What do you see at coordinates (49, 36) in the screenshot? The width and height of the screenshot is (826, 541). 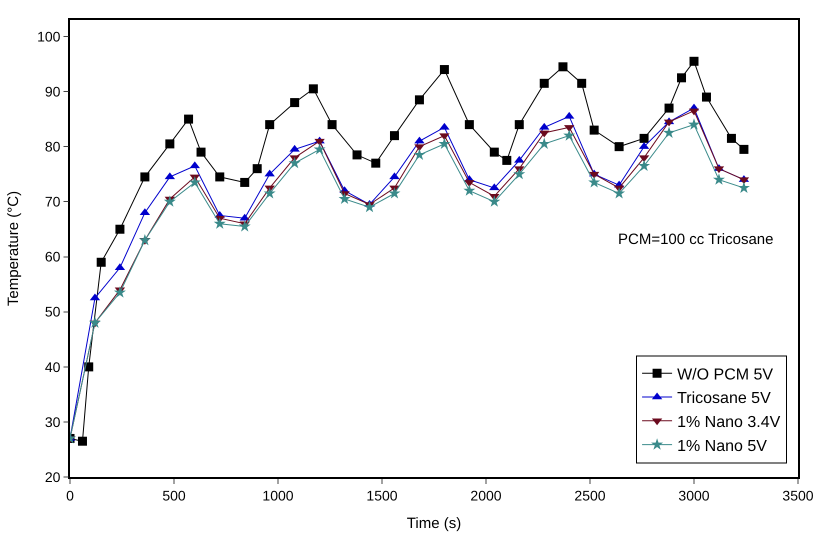 I see `y-tick-label: 100` at bounding box center [49, 36].